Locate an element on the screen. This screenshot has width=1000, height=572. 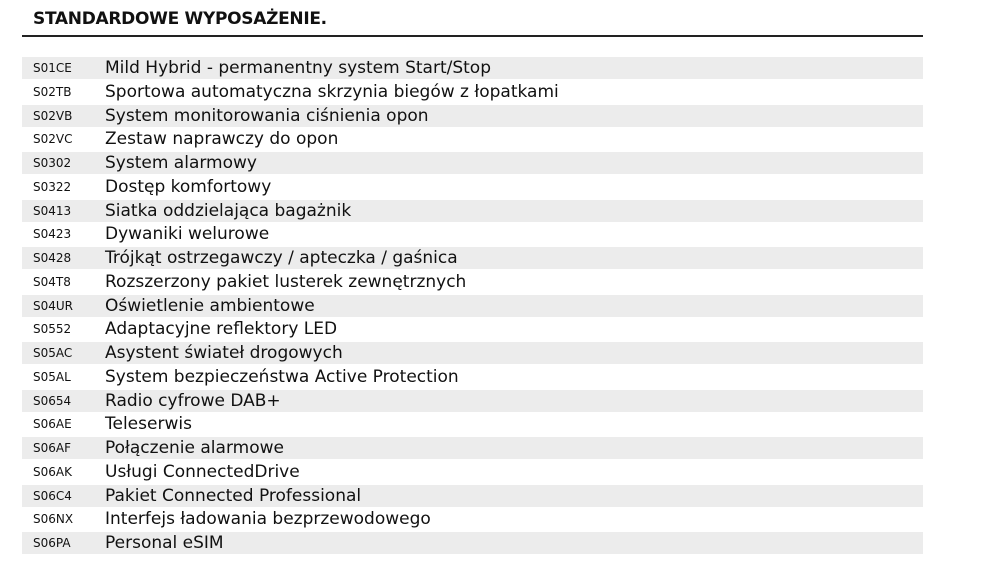
option-code: S02VB is located at coordinates (53, 115).